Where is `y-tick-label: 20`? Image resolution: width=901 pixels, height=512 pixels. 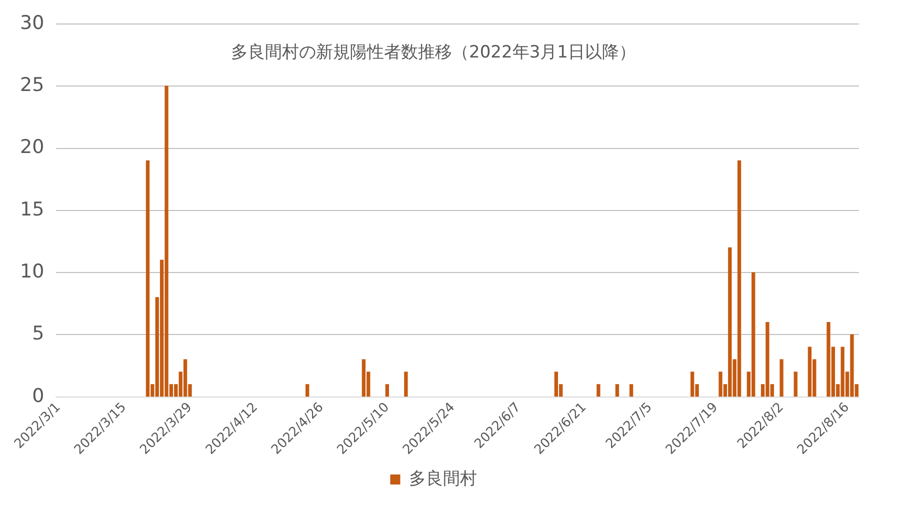 y-tick-label: 20 is located at coordinates (32, 147).